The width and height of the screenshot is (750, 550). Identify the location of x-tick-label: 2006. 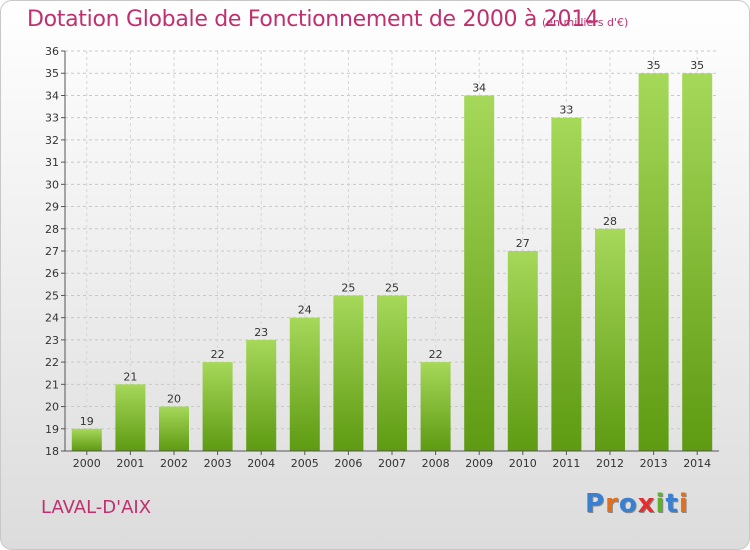
(348, 463).